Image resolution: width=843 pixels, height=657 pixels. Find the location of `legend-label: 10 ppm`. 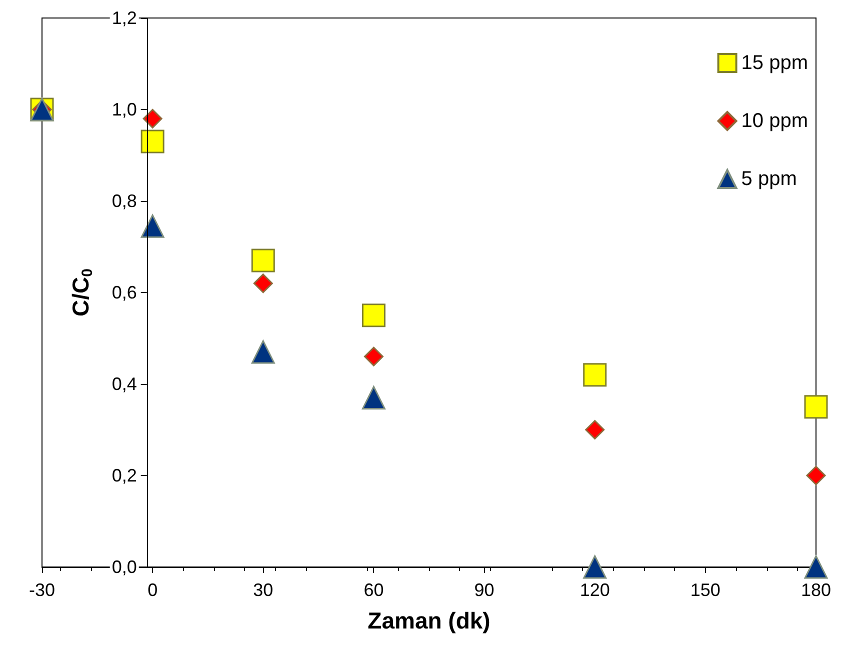

legend-label: 10 ppm is located at coordinates (774, 121).